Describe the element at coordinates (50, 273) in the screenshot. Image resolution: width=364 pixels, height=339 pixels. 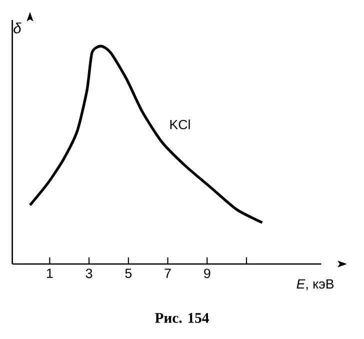
I see `x-tick-label: 1` at that location.